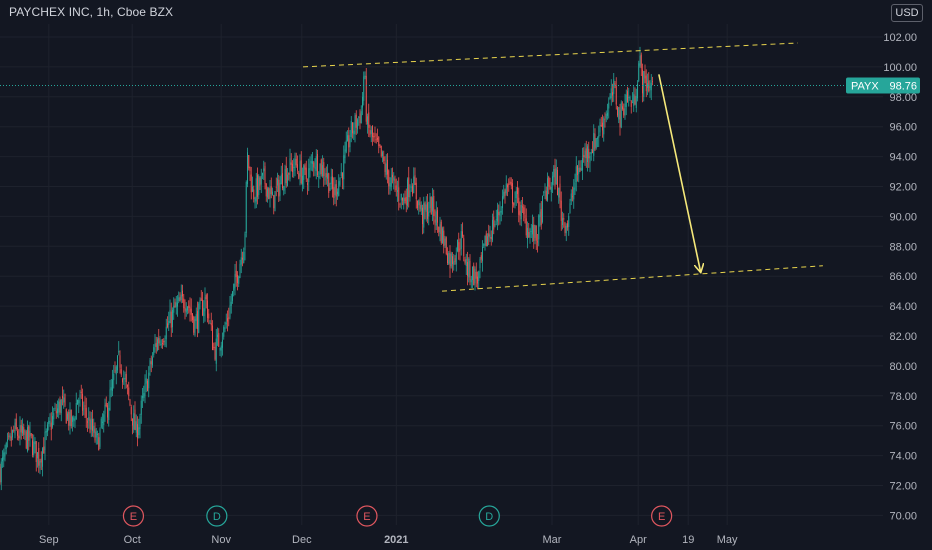  What do you see at coordinates (91, 12) in the screenshot?
I see `chart-title: PAYCHEX INC, 1h, Cboe BZX` at bounding box center [91, 12].